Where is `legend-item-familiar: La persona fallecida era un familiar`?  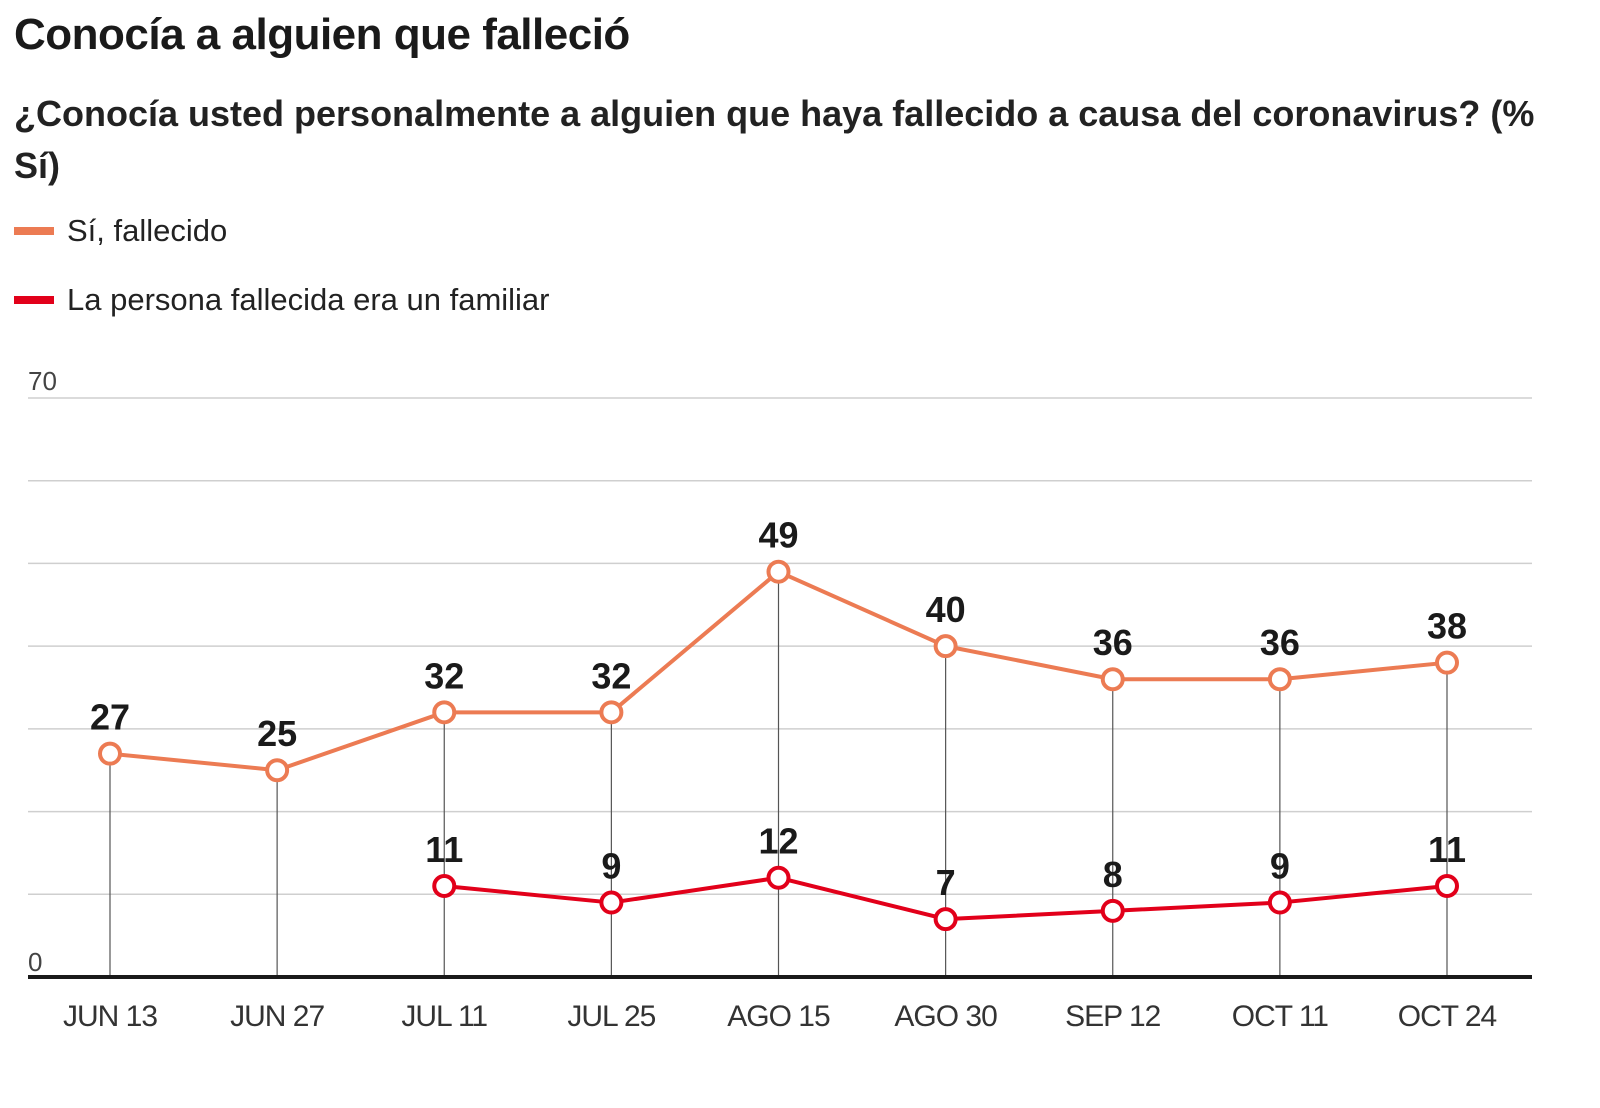
legend-item-familiar: La persona fallecida era un familiar is located at coordinates (282, 300).